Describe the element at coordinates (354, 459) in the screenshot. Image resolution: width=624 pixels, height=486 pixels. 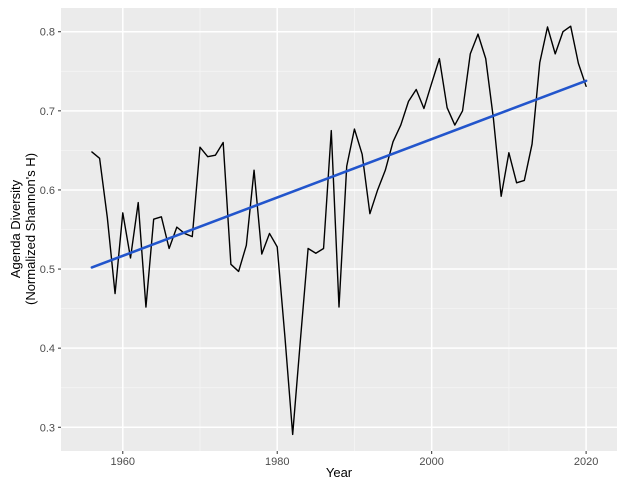
I see `x-axis: 1960 1980 2000 2020` at that location.